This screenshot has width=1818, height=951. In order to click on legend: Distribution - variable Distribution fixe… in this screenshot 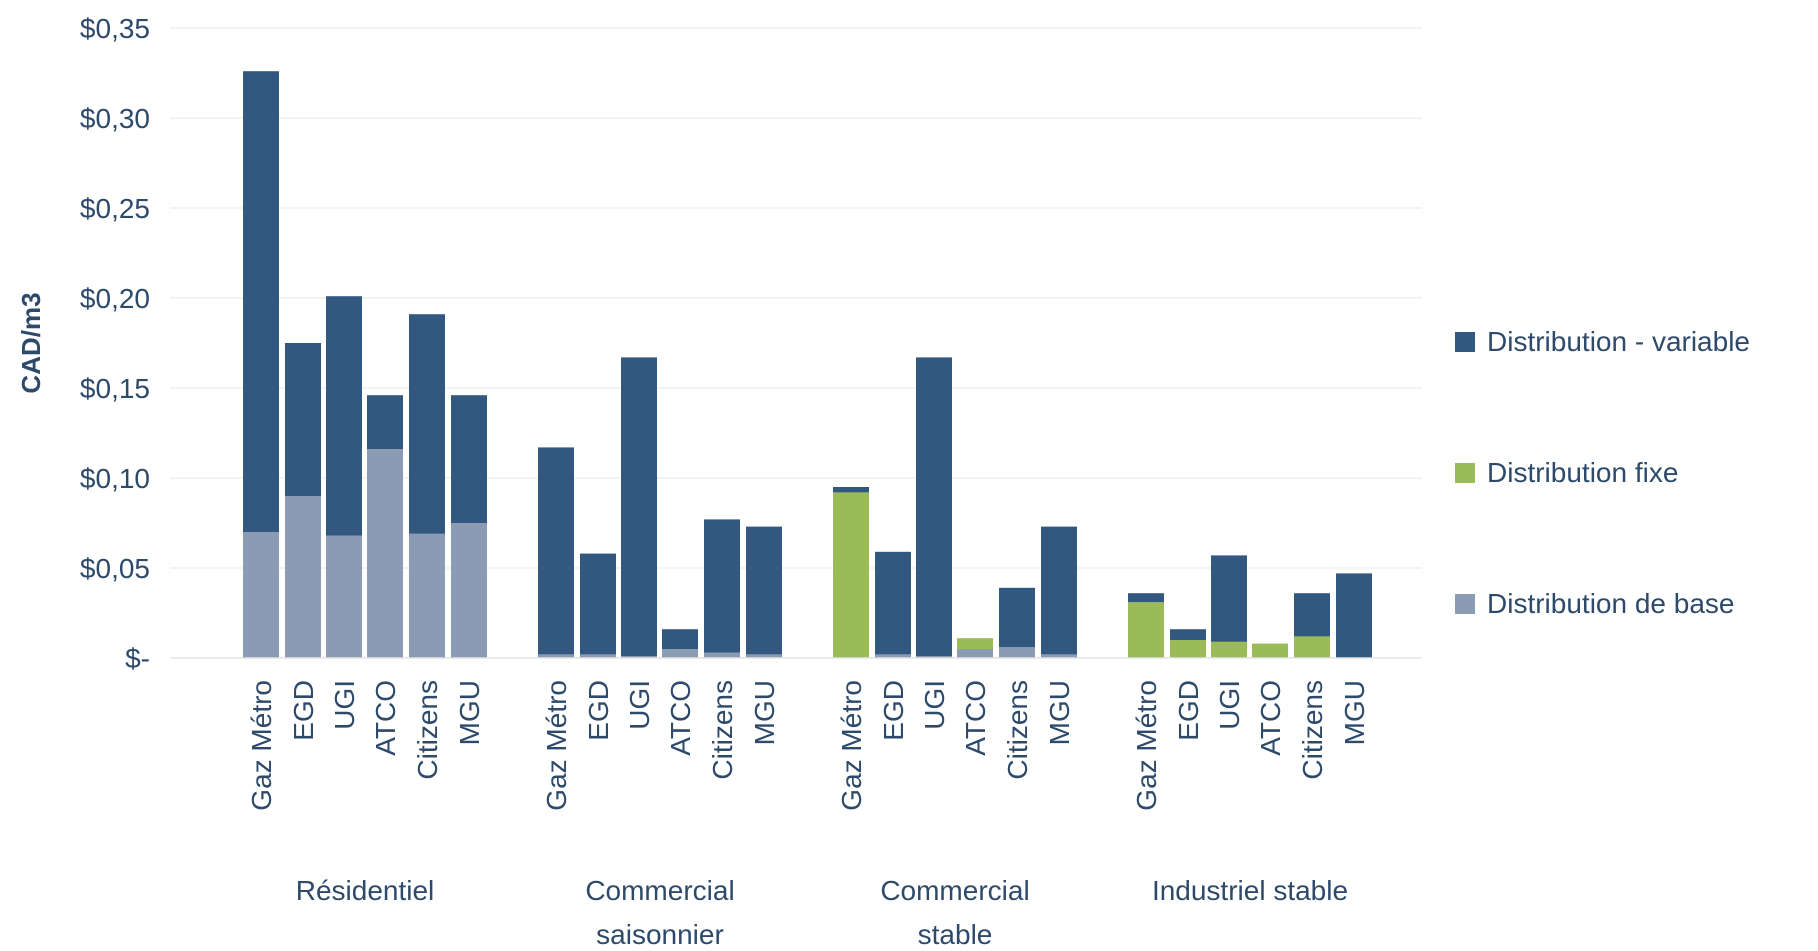, I will do `click(1602, 472)`.